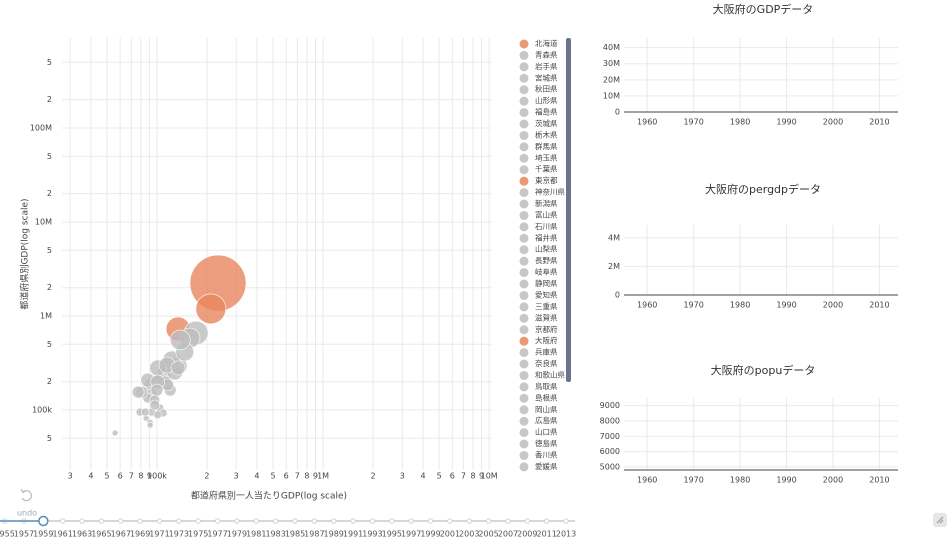  Describe the element at coordinates (63, 534) in the screenshot. I see `slider-label: 1961` at that location.